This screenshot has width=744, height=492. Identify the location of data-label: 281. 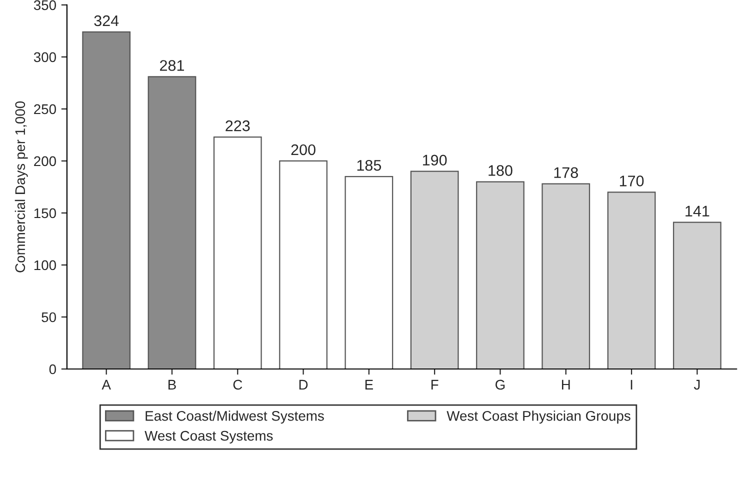
(172, 65).